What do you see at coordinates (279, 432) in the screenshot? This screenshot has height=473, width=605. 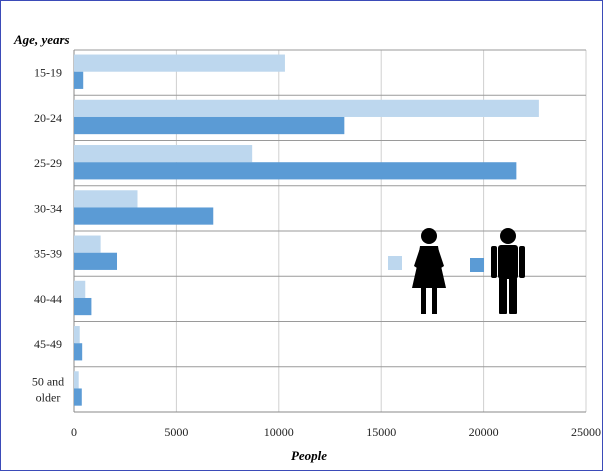 I see `x-tick-label: 10000` at bounding box center [279, 432].